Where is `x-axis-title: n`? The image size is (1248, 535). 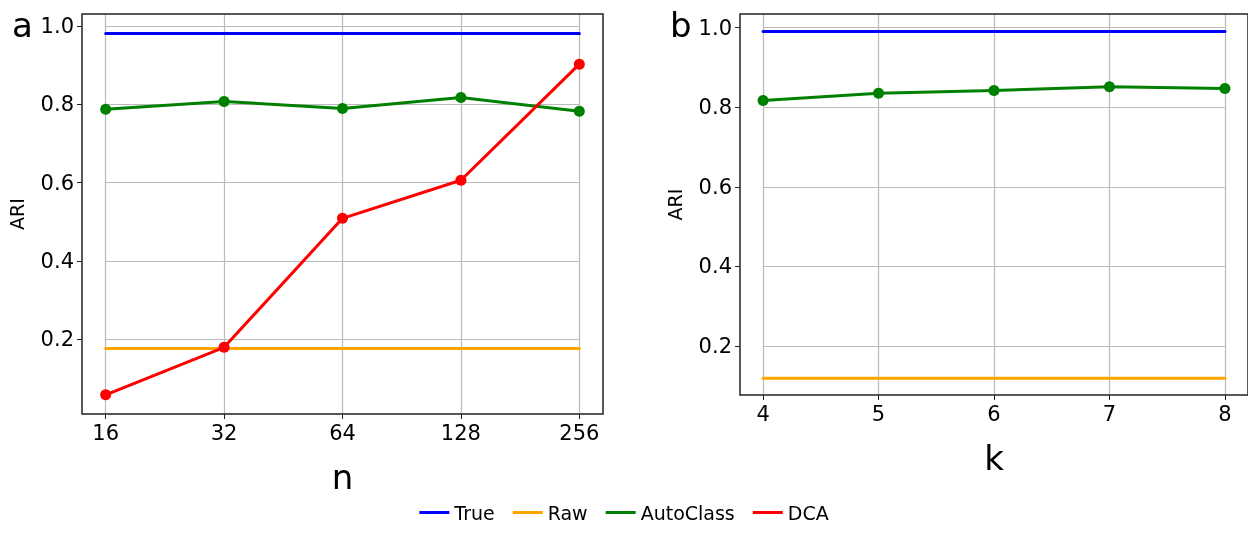 x-axis-title: n is located at coordinates (342, 477).